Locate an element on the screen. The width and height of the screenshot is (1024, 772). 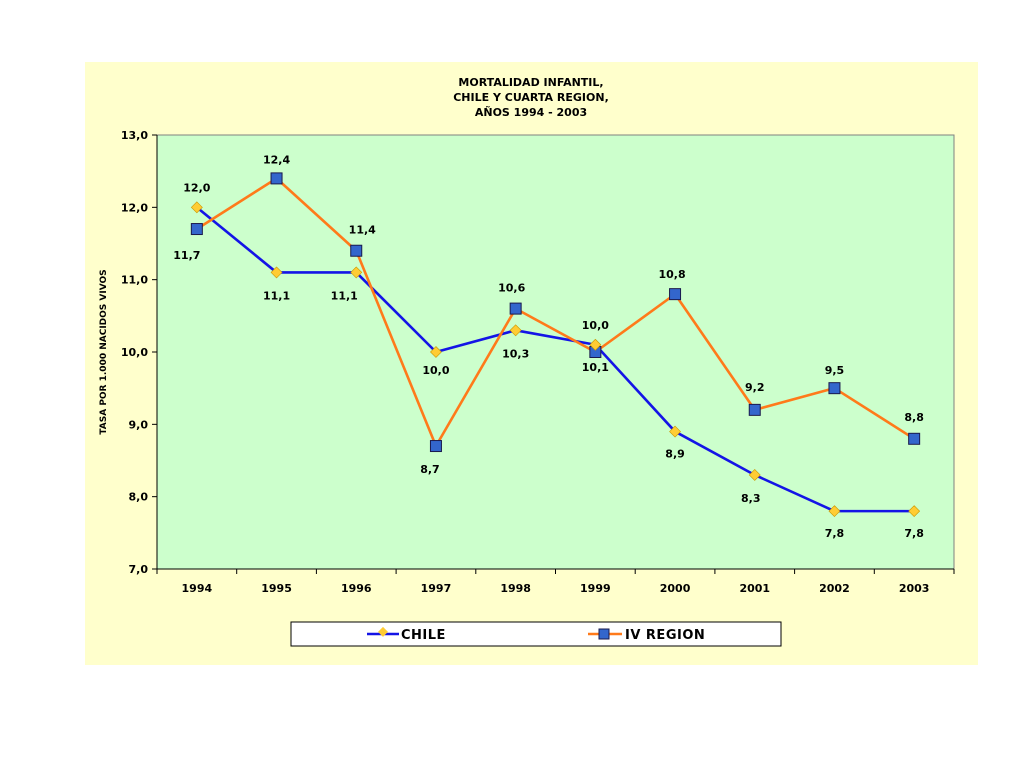
y-tick-label: 11,0 is located at coordinates (134, 280).